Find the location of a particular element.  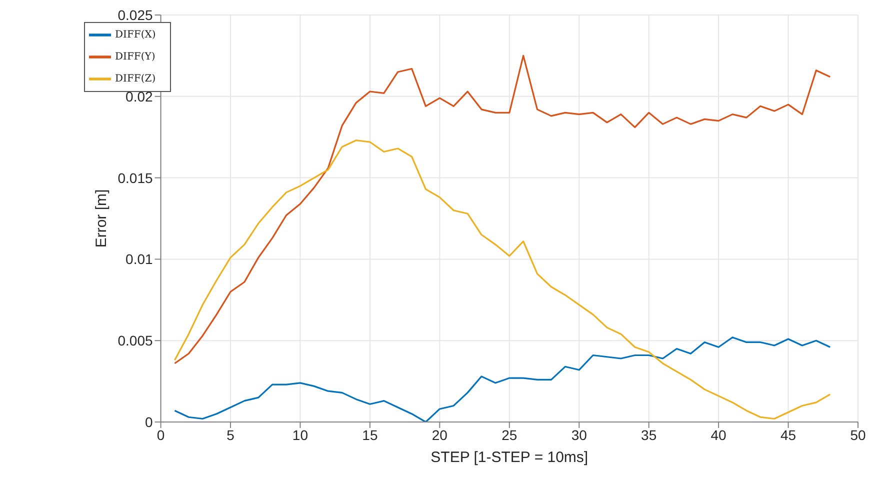

line-series is located at coordinates (502, 379).